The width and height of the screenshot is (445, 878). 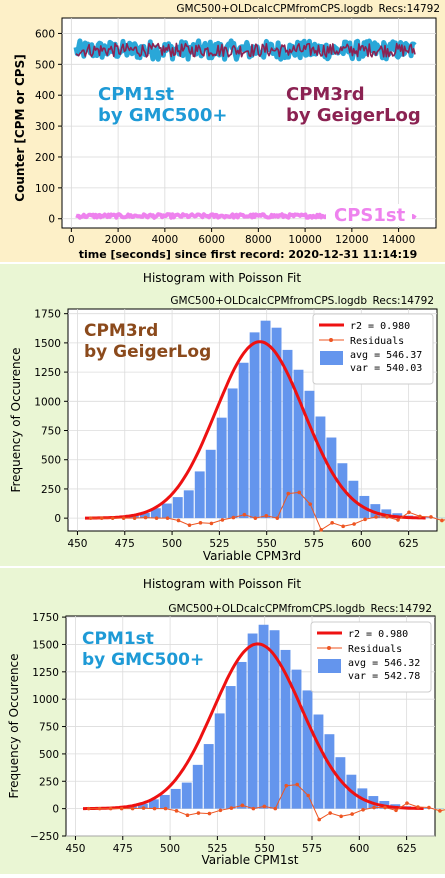 What do you see at coordinates (44, 837) in the screenshot?
I see `y-tick-label: −250` at bounding box center [44, 837].